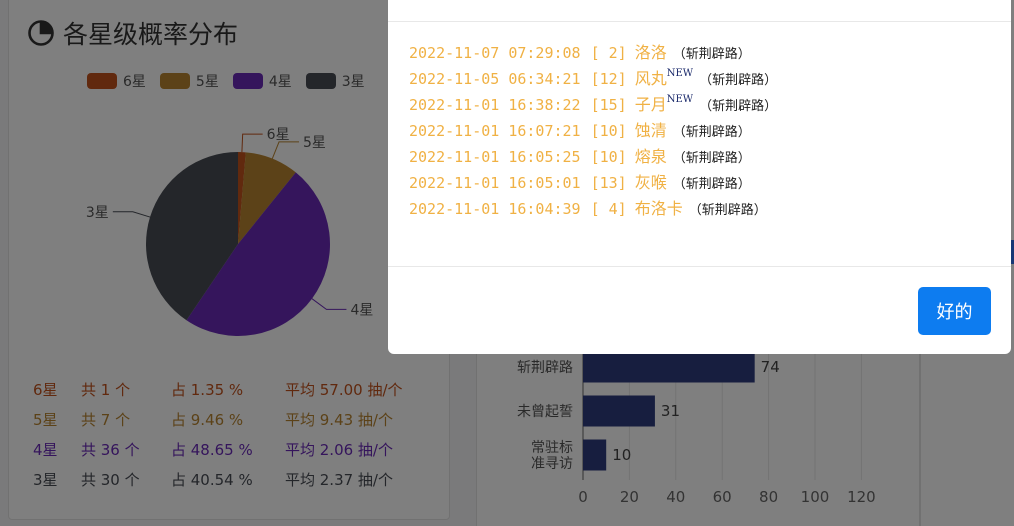 Image resolution: width=1014 pixels, height=526 pixels. Describe the element at coordinates (650, 130) in the screenshot. I see `record-name: 蚀清` at that location.